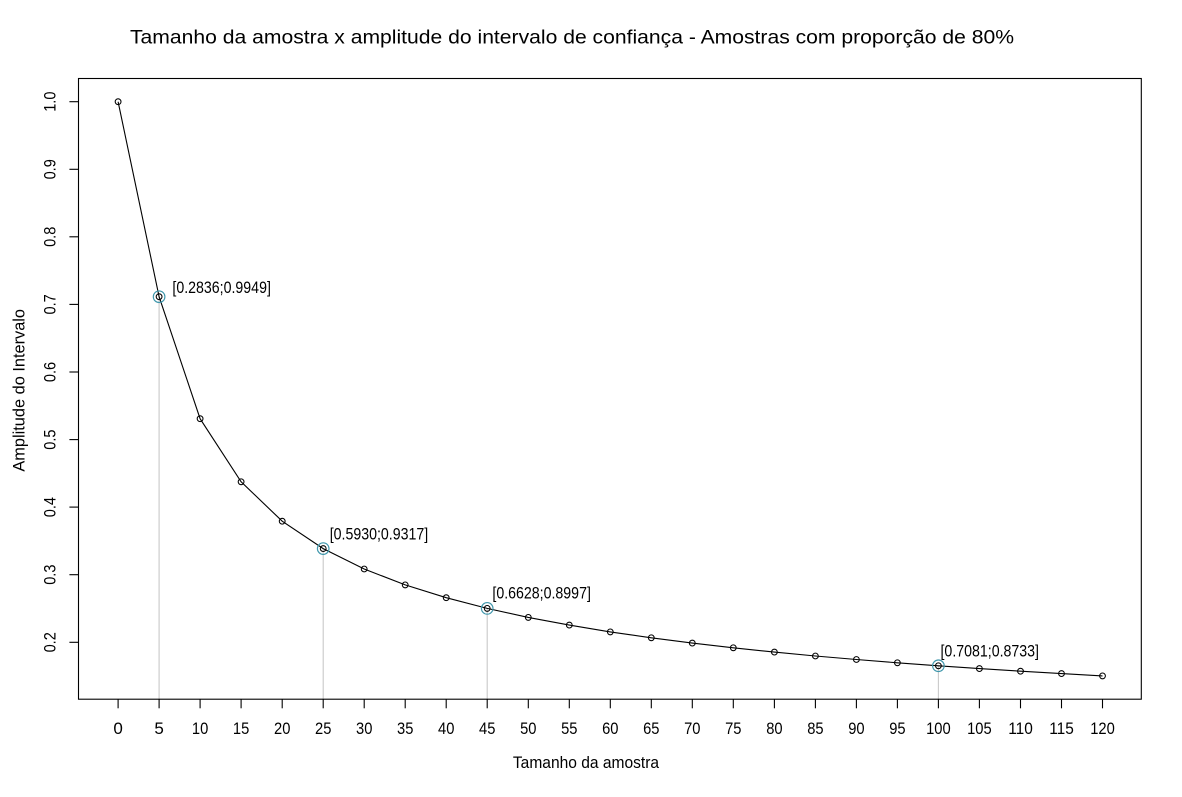  What do you see at coordinates (774, 728) in the screenshot?
I see `svg-text: 80` at bounding box center [774, 728].